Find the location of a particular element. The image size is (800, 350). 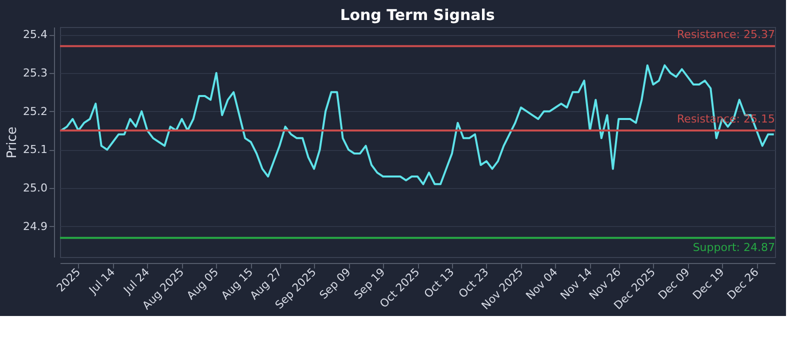

x-tick-label: Sep 09 is located at coordinates (335, 284).